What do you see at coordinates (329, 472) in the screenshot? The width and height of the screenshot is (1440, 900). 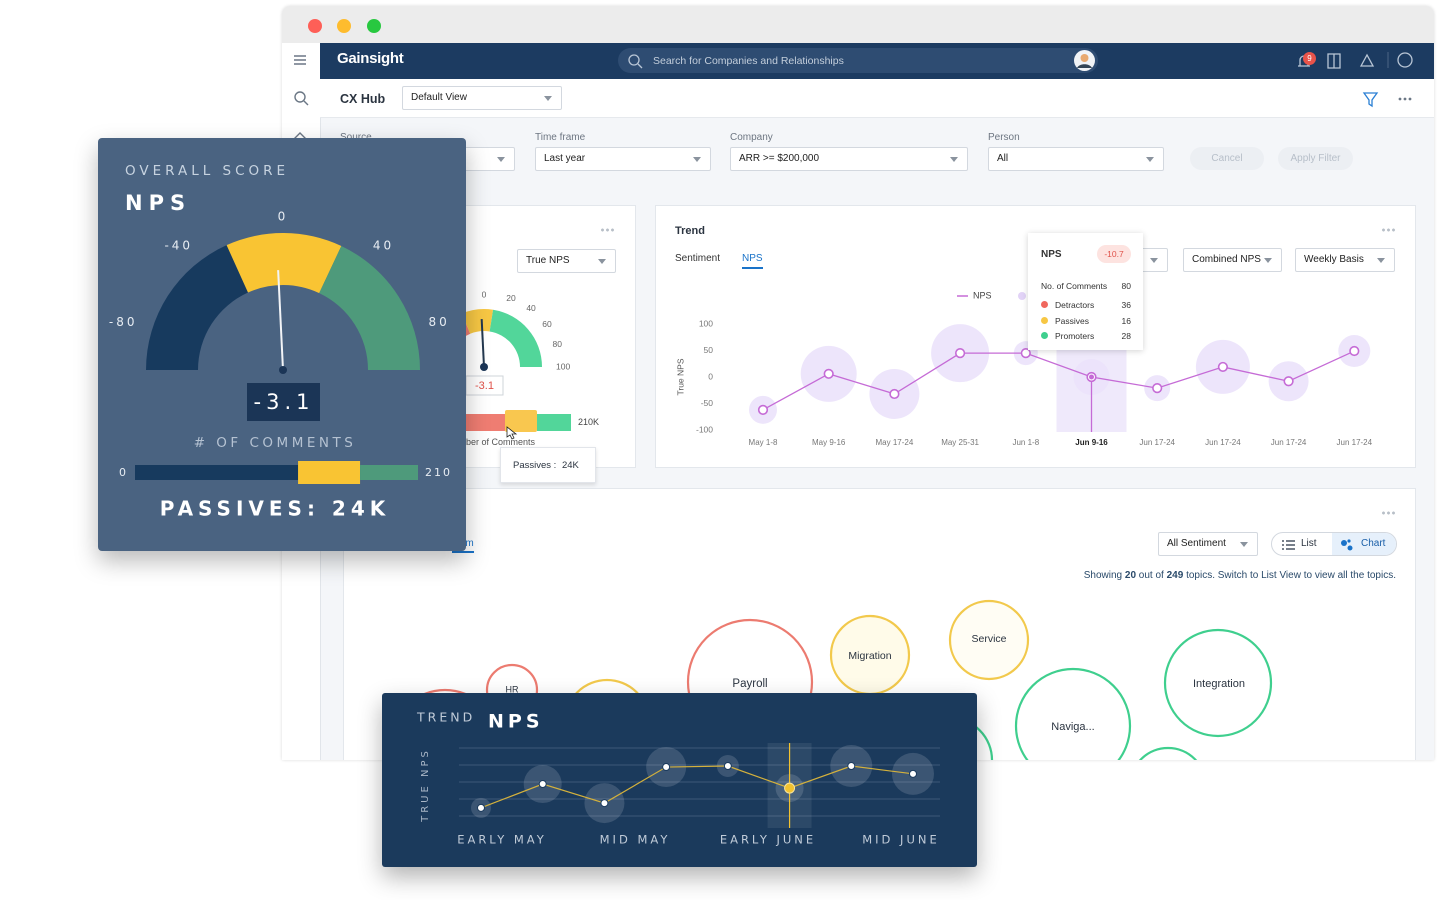 I see `comments-segment` at bounding box center [329, 472].